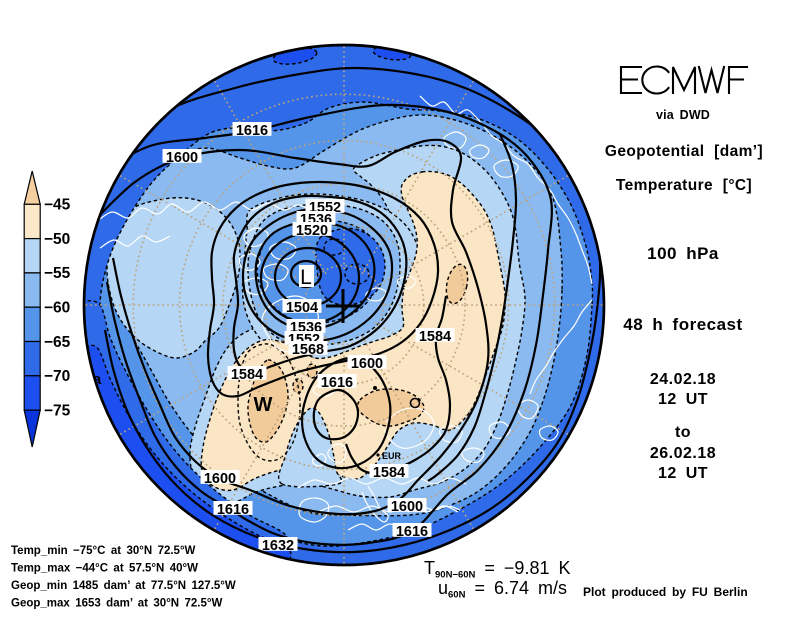 Image resolution: width=792 pixels, height=617 pixels. What do you see at coordinates (683, 253) in the screenshot?
I see `svg-text: 100 hPa` at bounding box center [683, 253].